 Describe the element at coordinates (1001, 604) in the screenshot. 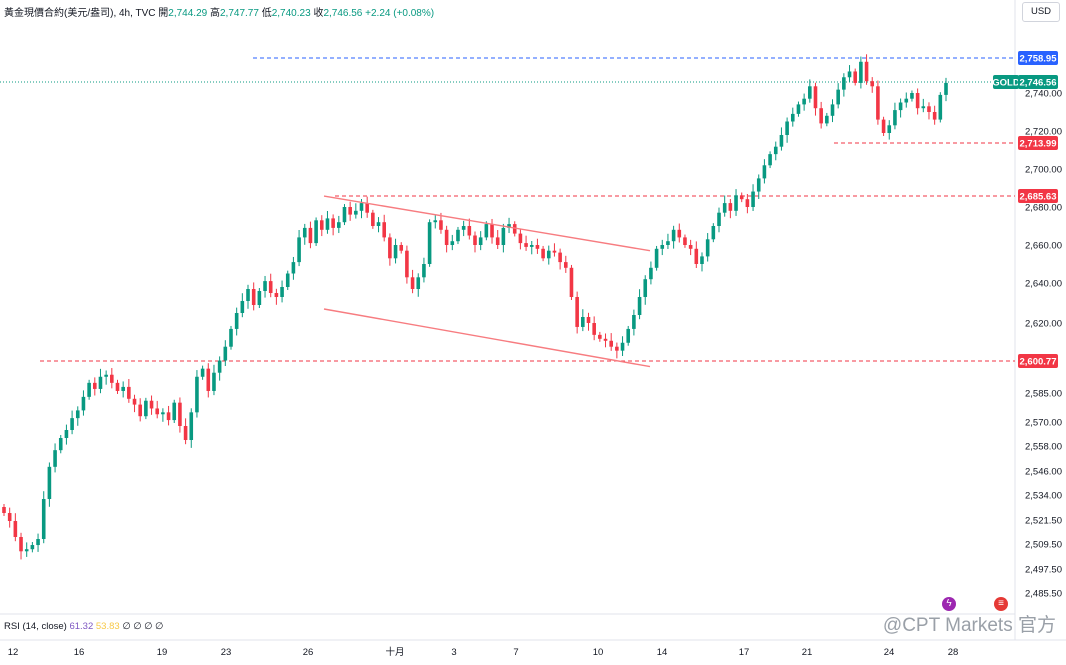

I see `us-flag-event-icon: ≡` at that location.